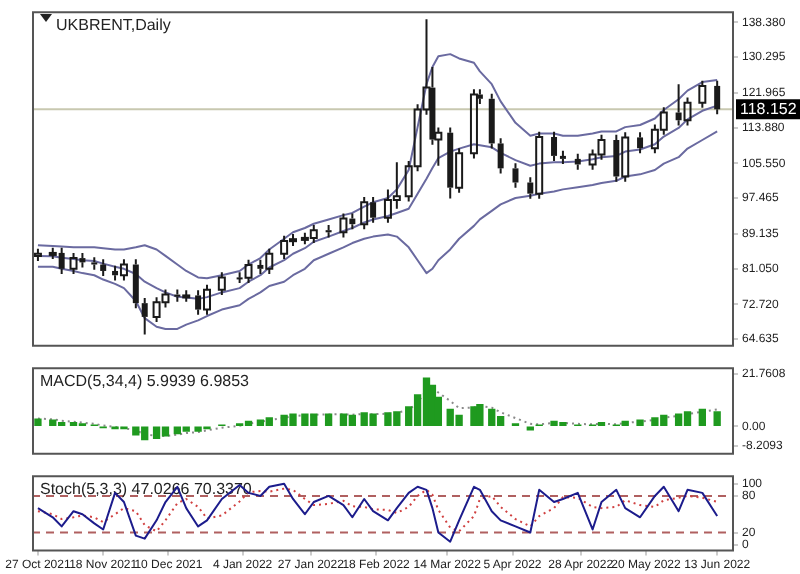 This screenshot has height=574, width=800. Describe the element at coordinates (769, 108) in the screenshot. I see `ref-line-label: 118.152` at that location.